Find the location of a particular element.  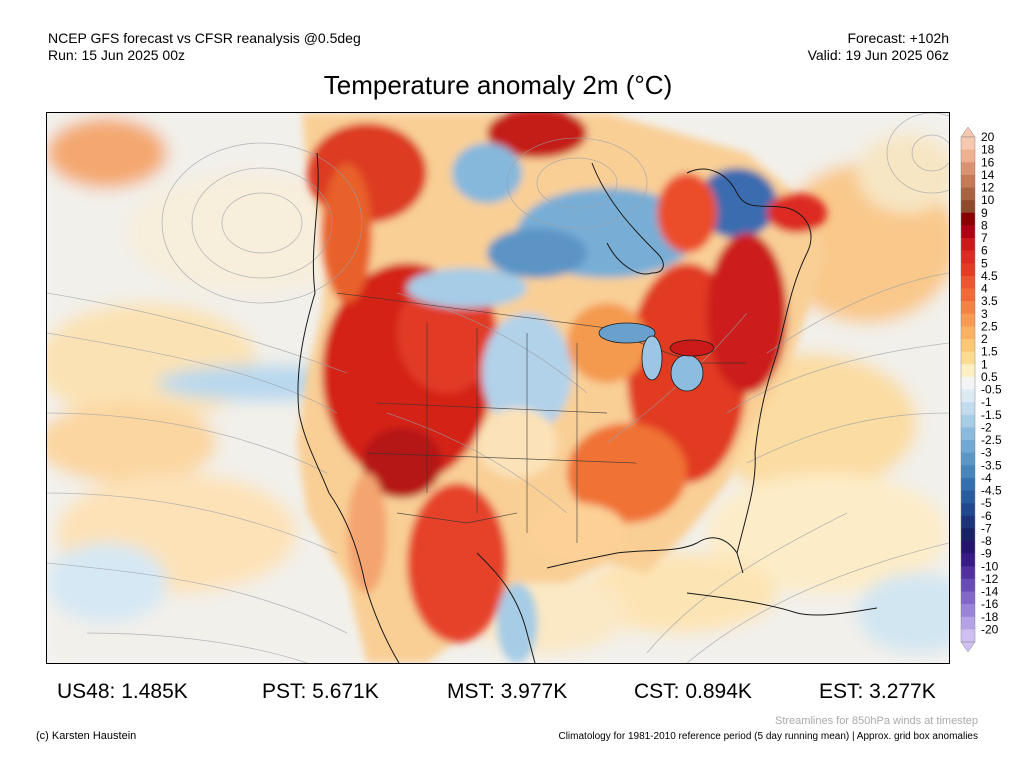

colorbar-label: -16 is located at coordinates (990, 604).